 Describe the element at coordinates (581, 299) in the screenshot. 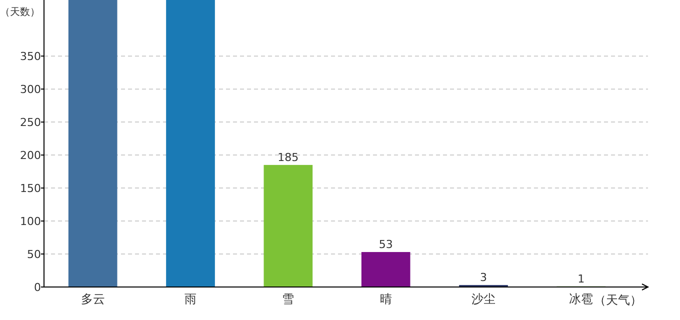

I see `x-tick-label: 冰雹` at that location.